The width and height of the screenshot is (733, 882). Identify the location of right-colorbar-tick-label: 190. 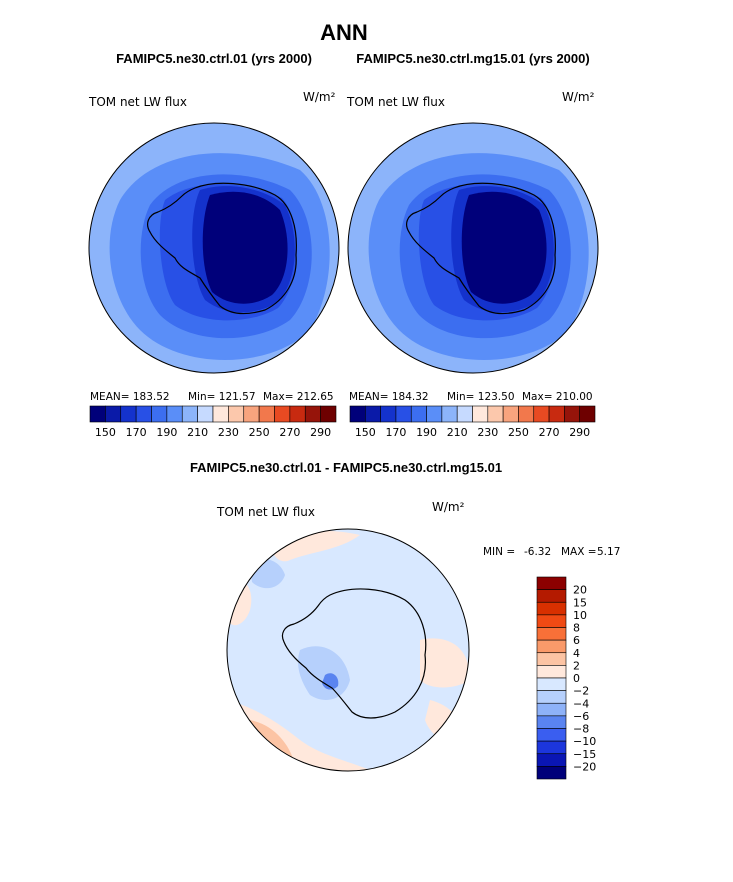
(426, 432).